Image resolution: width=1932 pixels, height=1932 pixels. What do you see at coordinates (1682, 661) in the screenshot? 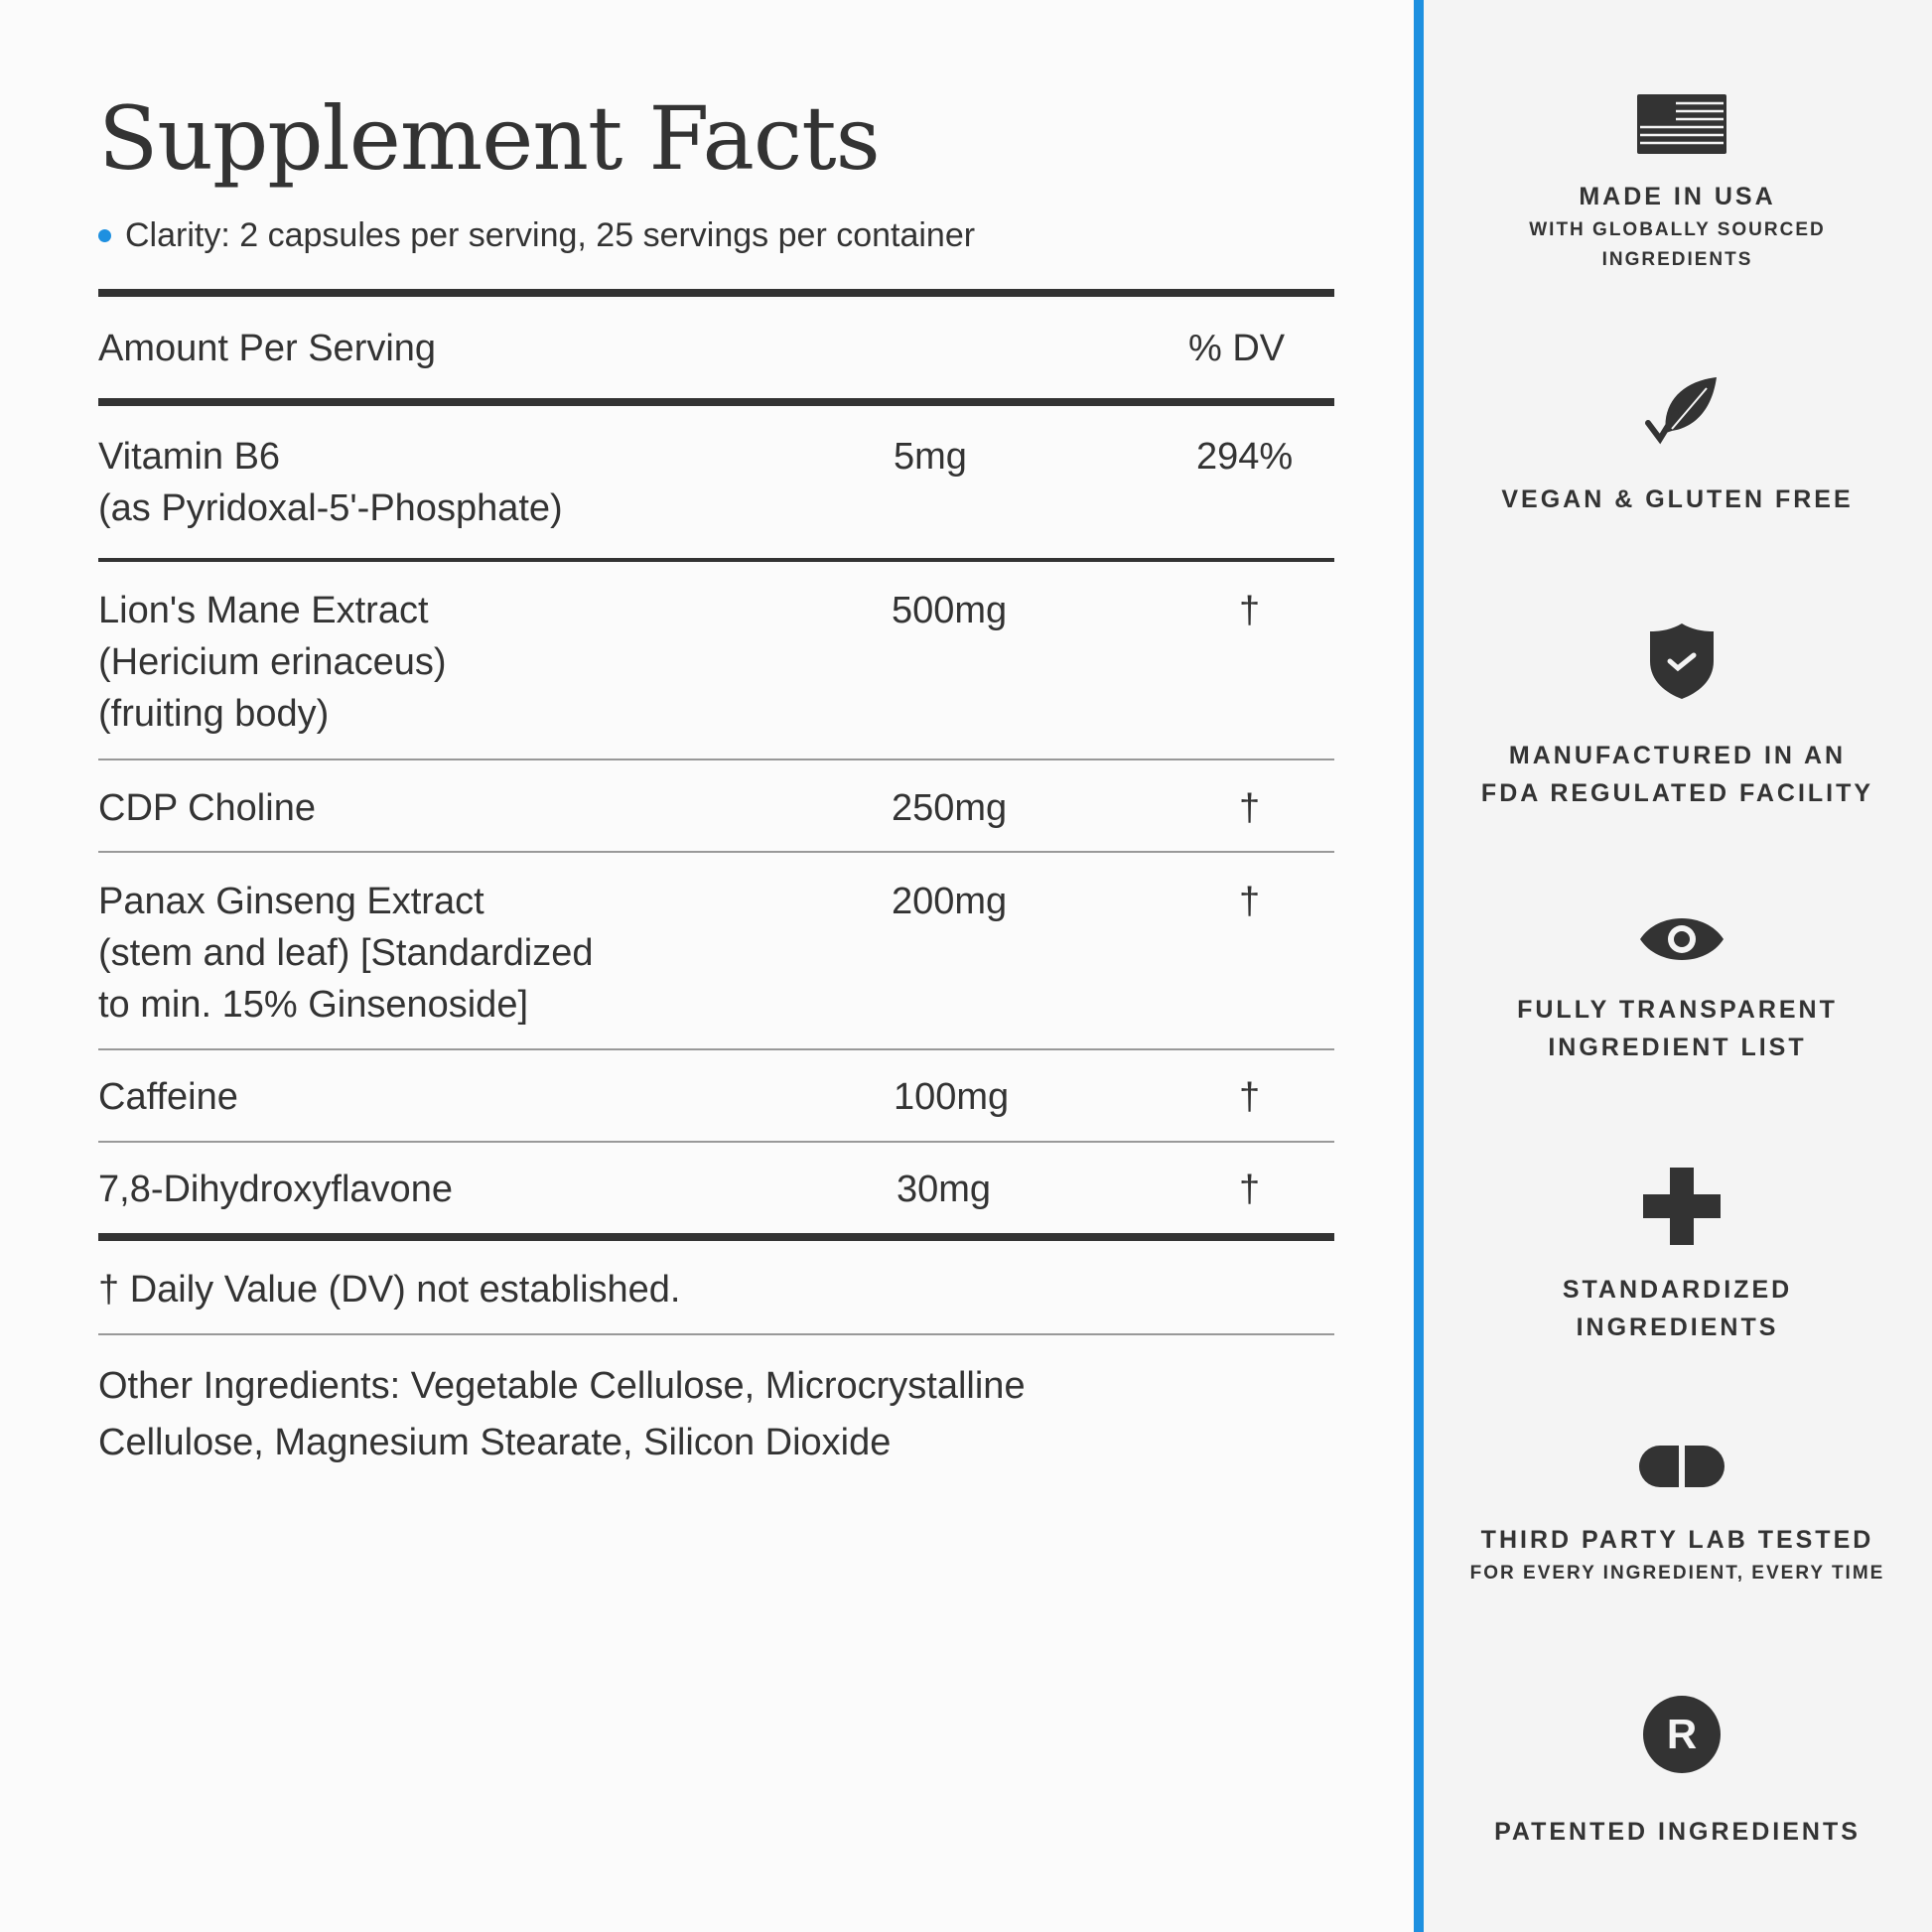
I see `shield-check-icon` at bounding box center [1682, 661].